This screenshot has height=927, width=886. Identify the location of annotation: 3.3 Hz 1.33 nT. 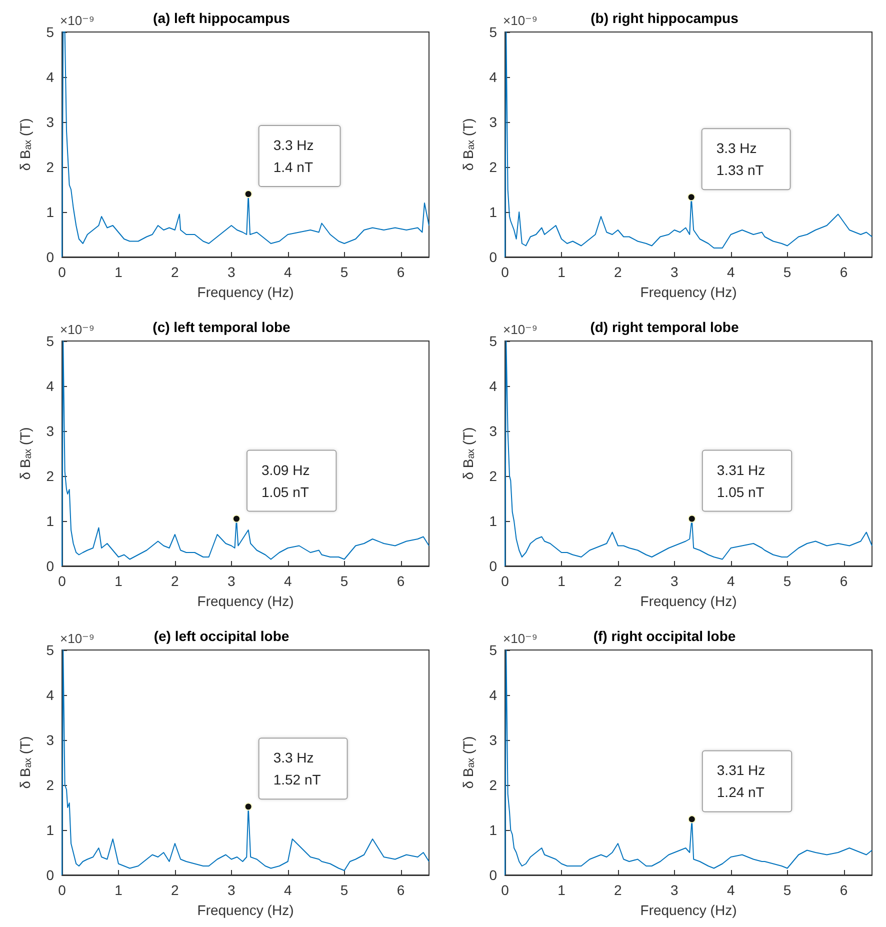
(740, 159).